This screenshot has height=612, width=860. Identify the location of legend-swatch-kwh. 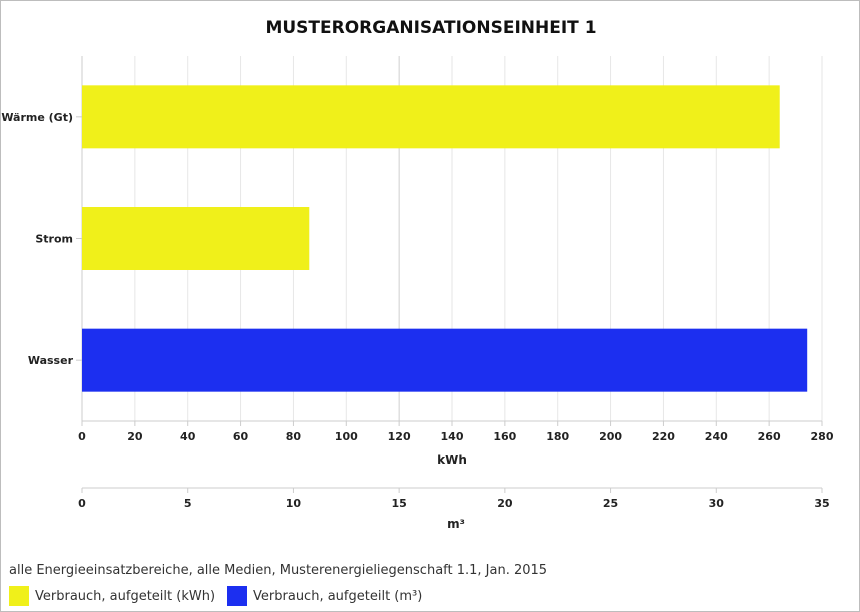
(19, 596).